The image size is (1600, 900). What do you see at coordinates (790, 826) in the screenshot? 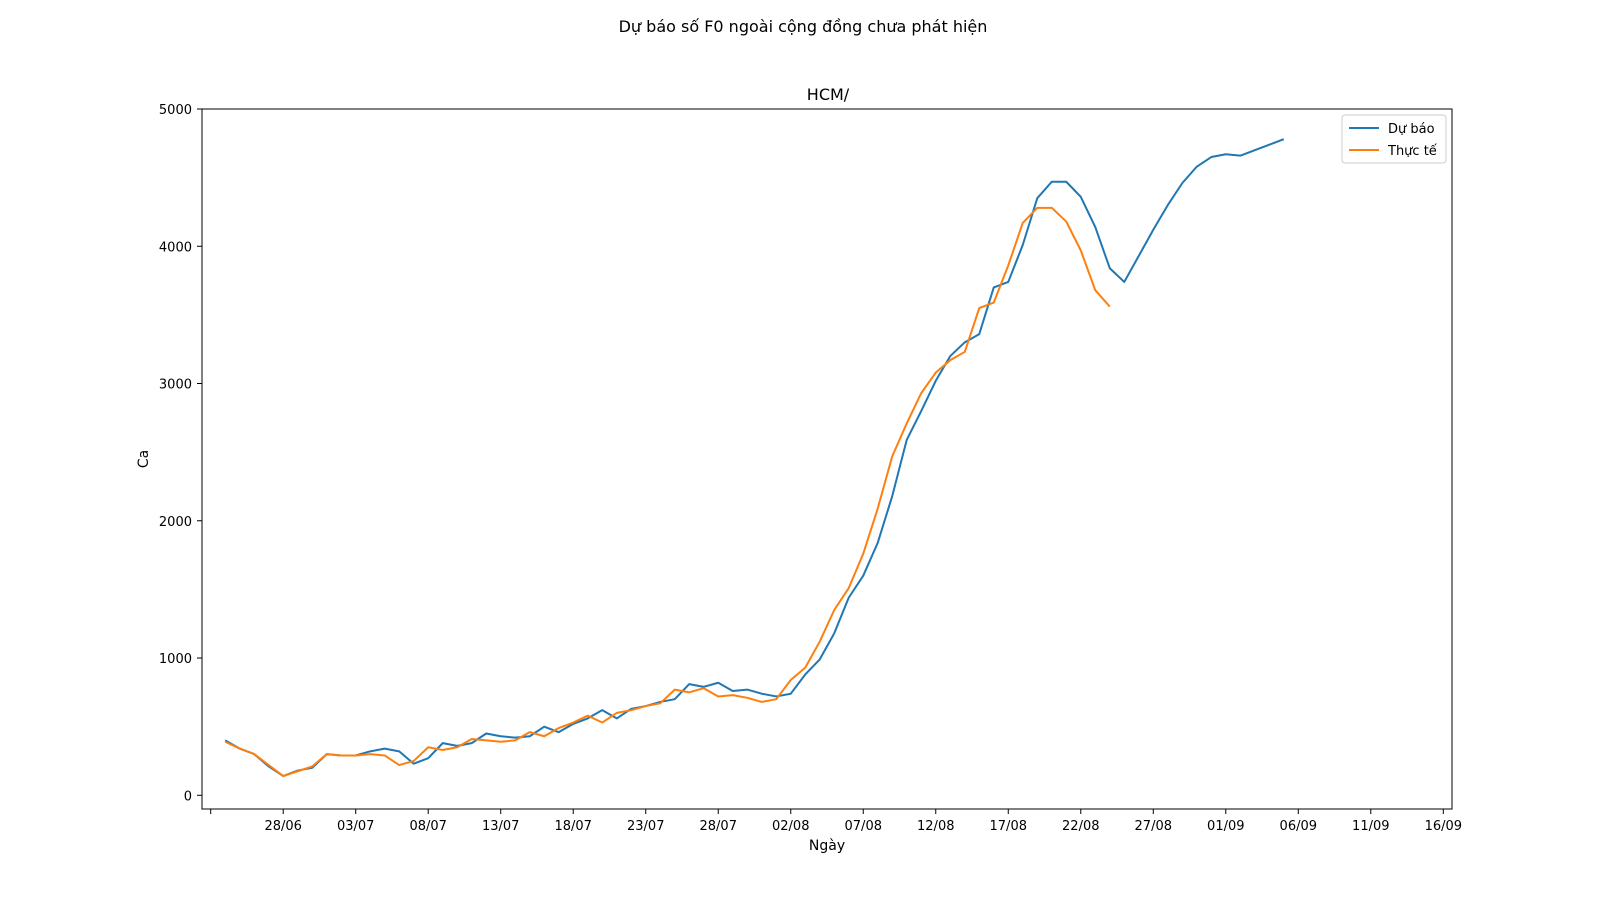
I see `x-tick-label: 02/08` at bounding box center [790, 826].